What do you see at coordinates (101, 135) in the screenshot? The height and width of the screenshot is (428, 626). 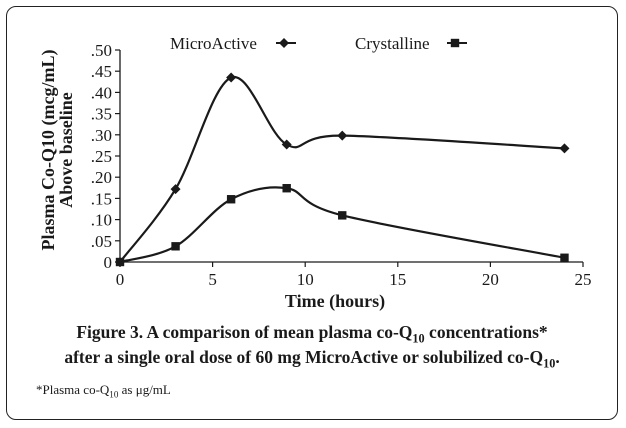 I see `y-tick-label: .30` at bounding box center [101, 135].